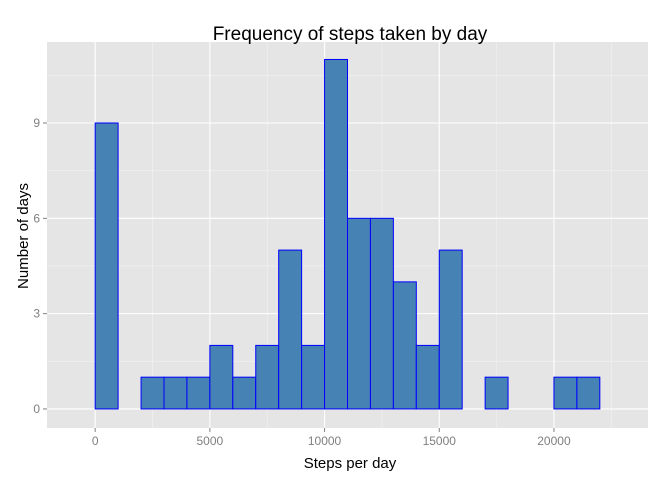  What do you see at coordinates (350, 463) in the screenshot?
I see `x-axis-title: Steps per day` at bounding box center [350, 463].